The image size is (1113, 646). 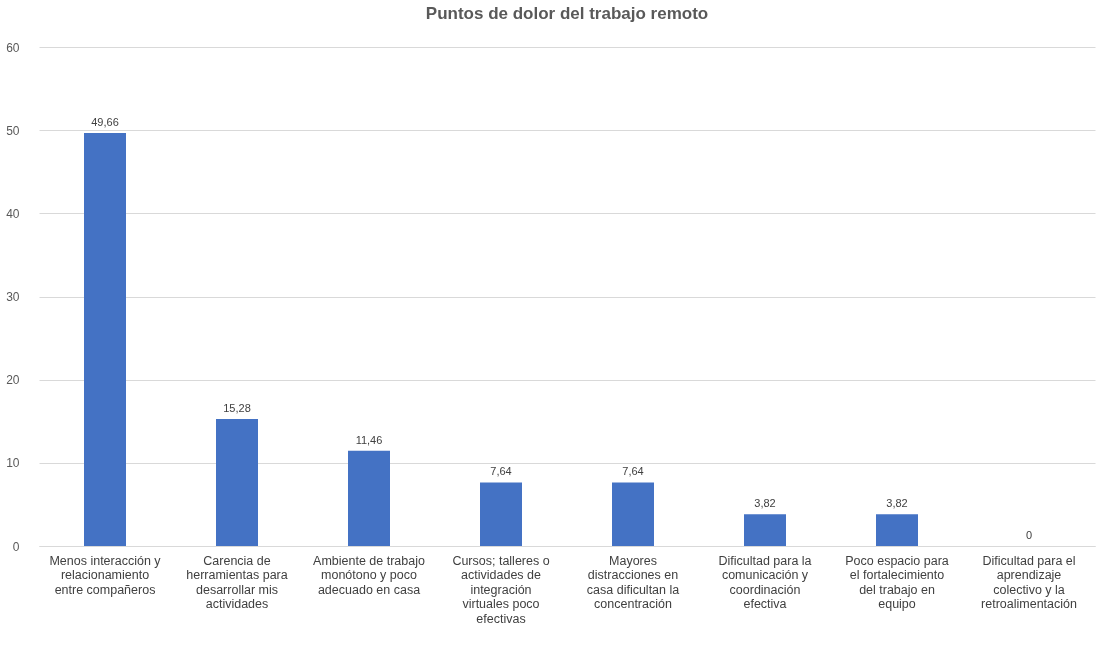 What do you see at coordinates (897, 582) in the screenshot?
I see `x-tick-label: Poco espacio para el fortalecimiento del trabajo en equipo` at bounding box center [897, 582].